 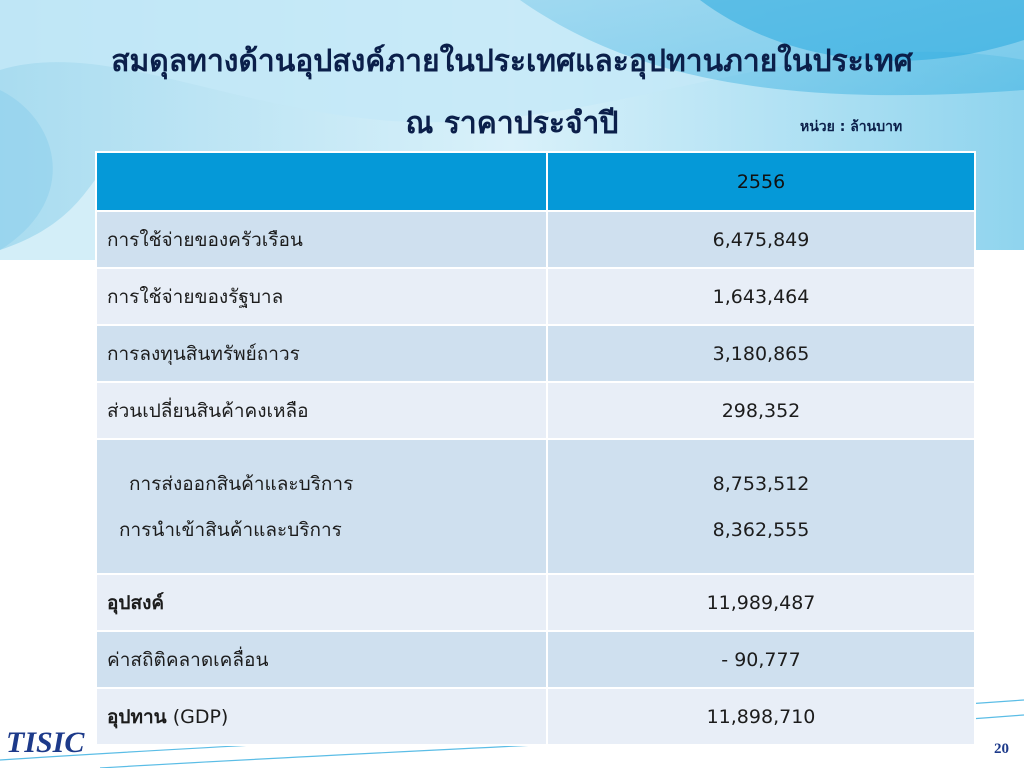 What do you see at coordinates (761, 659) in the screenshot?
I see `row-value: - 90,777` at bounding box center [761, 659].